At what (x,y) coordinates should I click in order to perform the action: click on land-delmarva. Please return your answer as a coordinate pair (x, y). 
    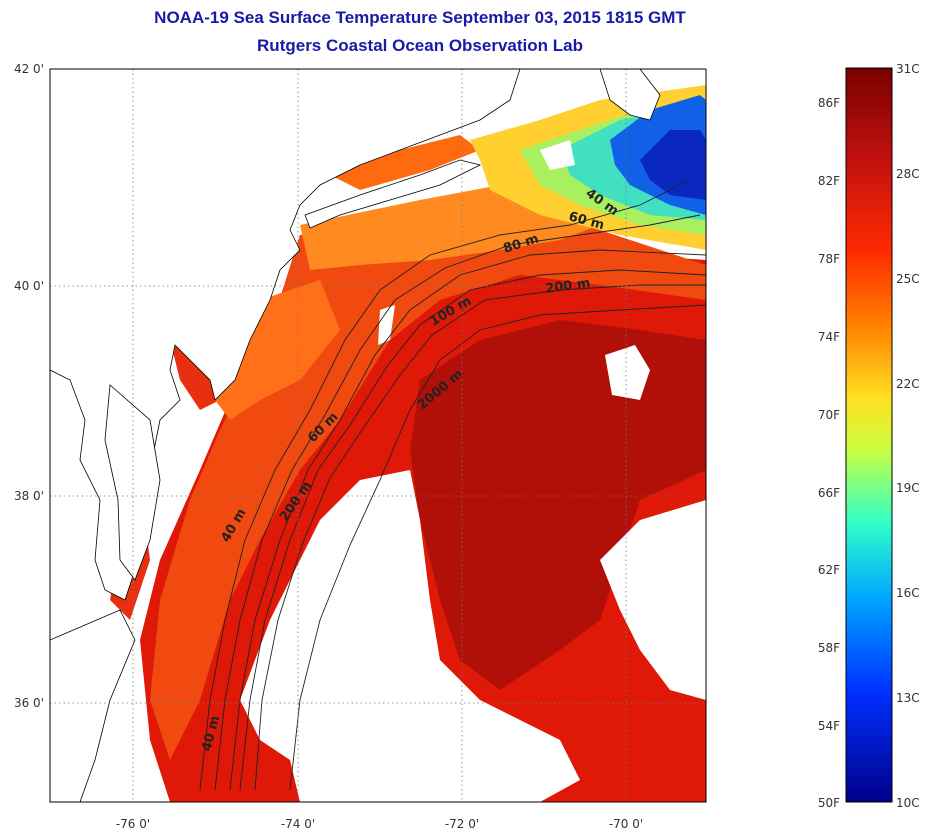
    Looking at the image, I should click on (132, 482).